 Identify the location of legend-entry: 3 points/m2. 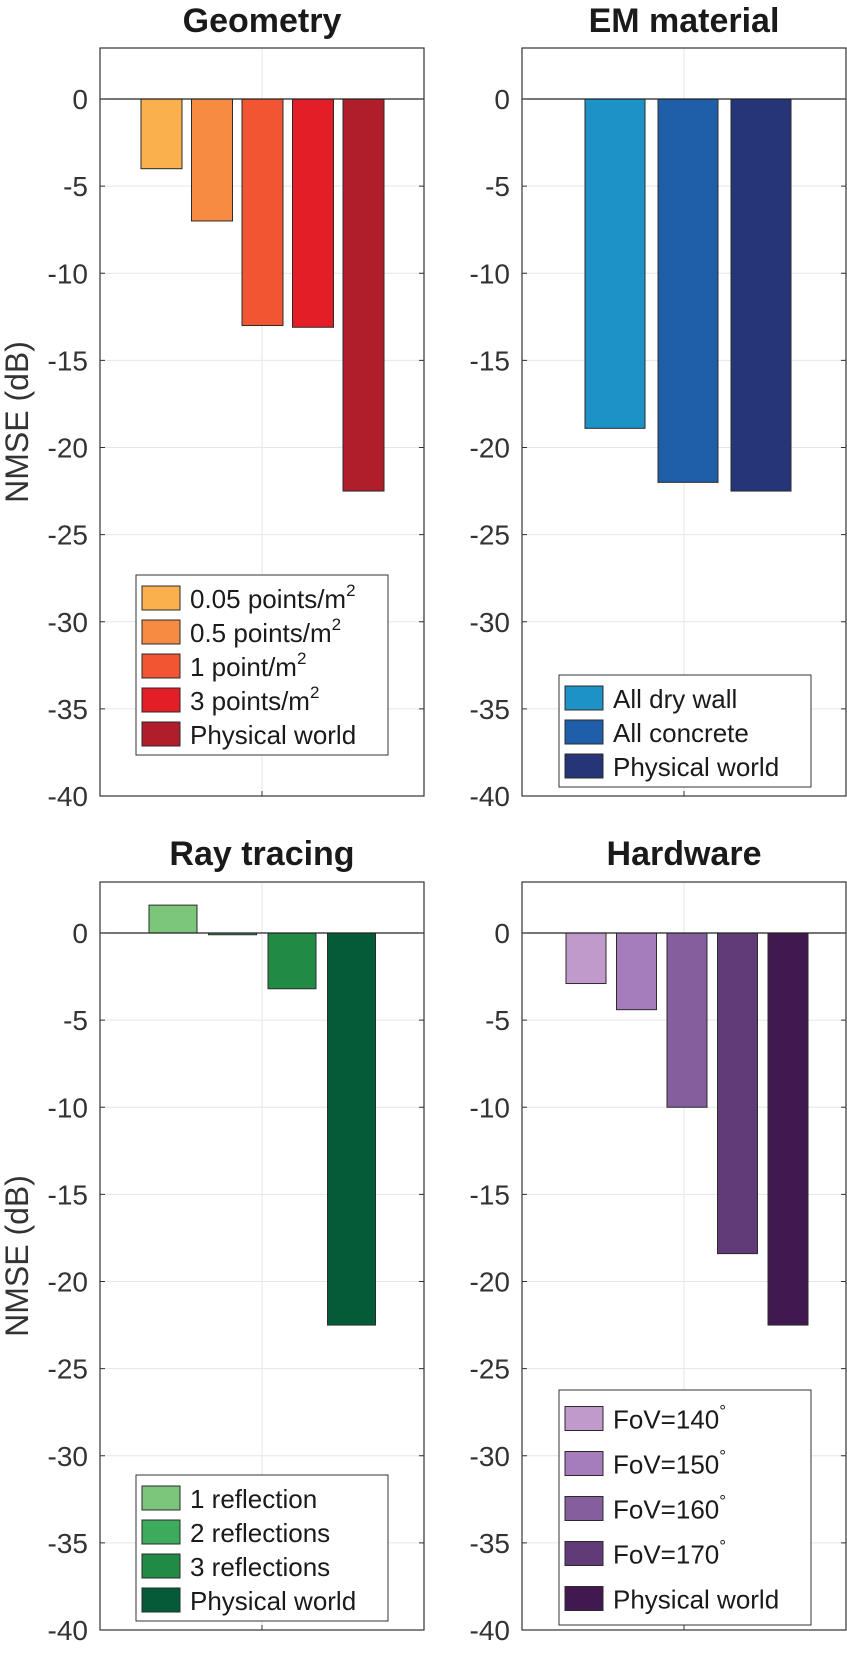
(254, 699).